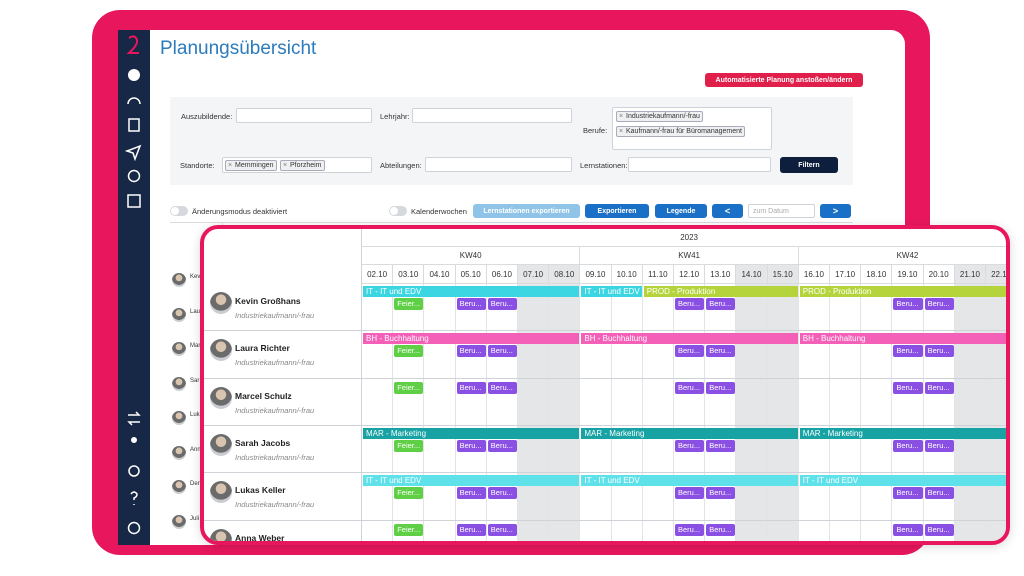 This screenshot has width=1024, height=576. What do you see at coordinates (134, 101) in the screenshot?
I see `nav-dashboard` at bounding box center [134, 101].